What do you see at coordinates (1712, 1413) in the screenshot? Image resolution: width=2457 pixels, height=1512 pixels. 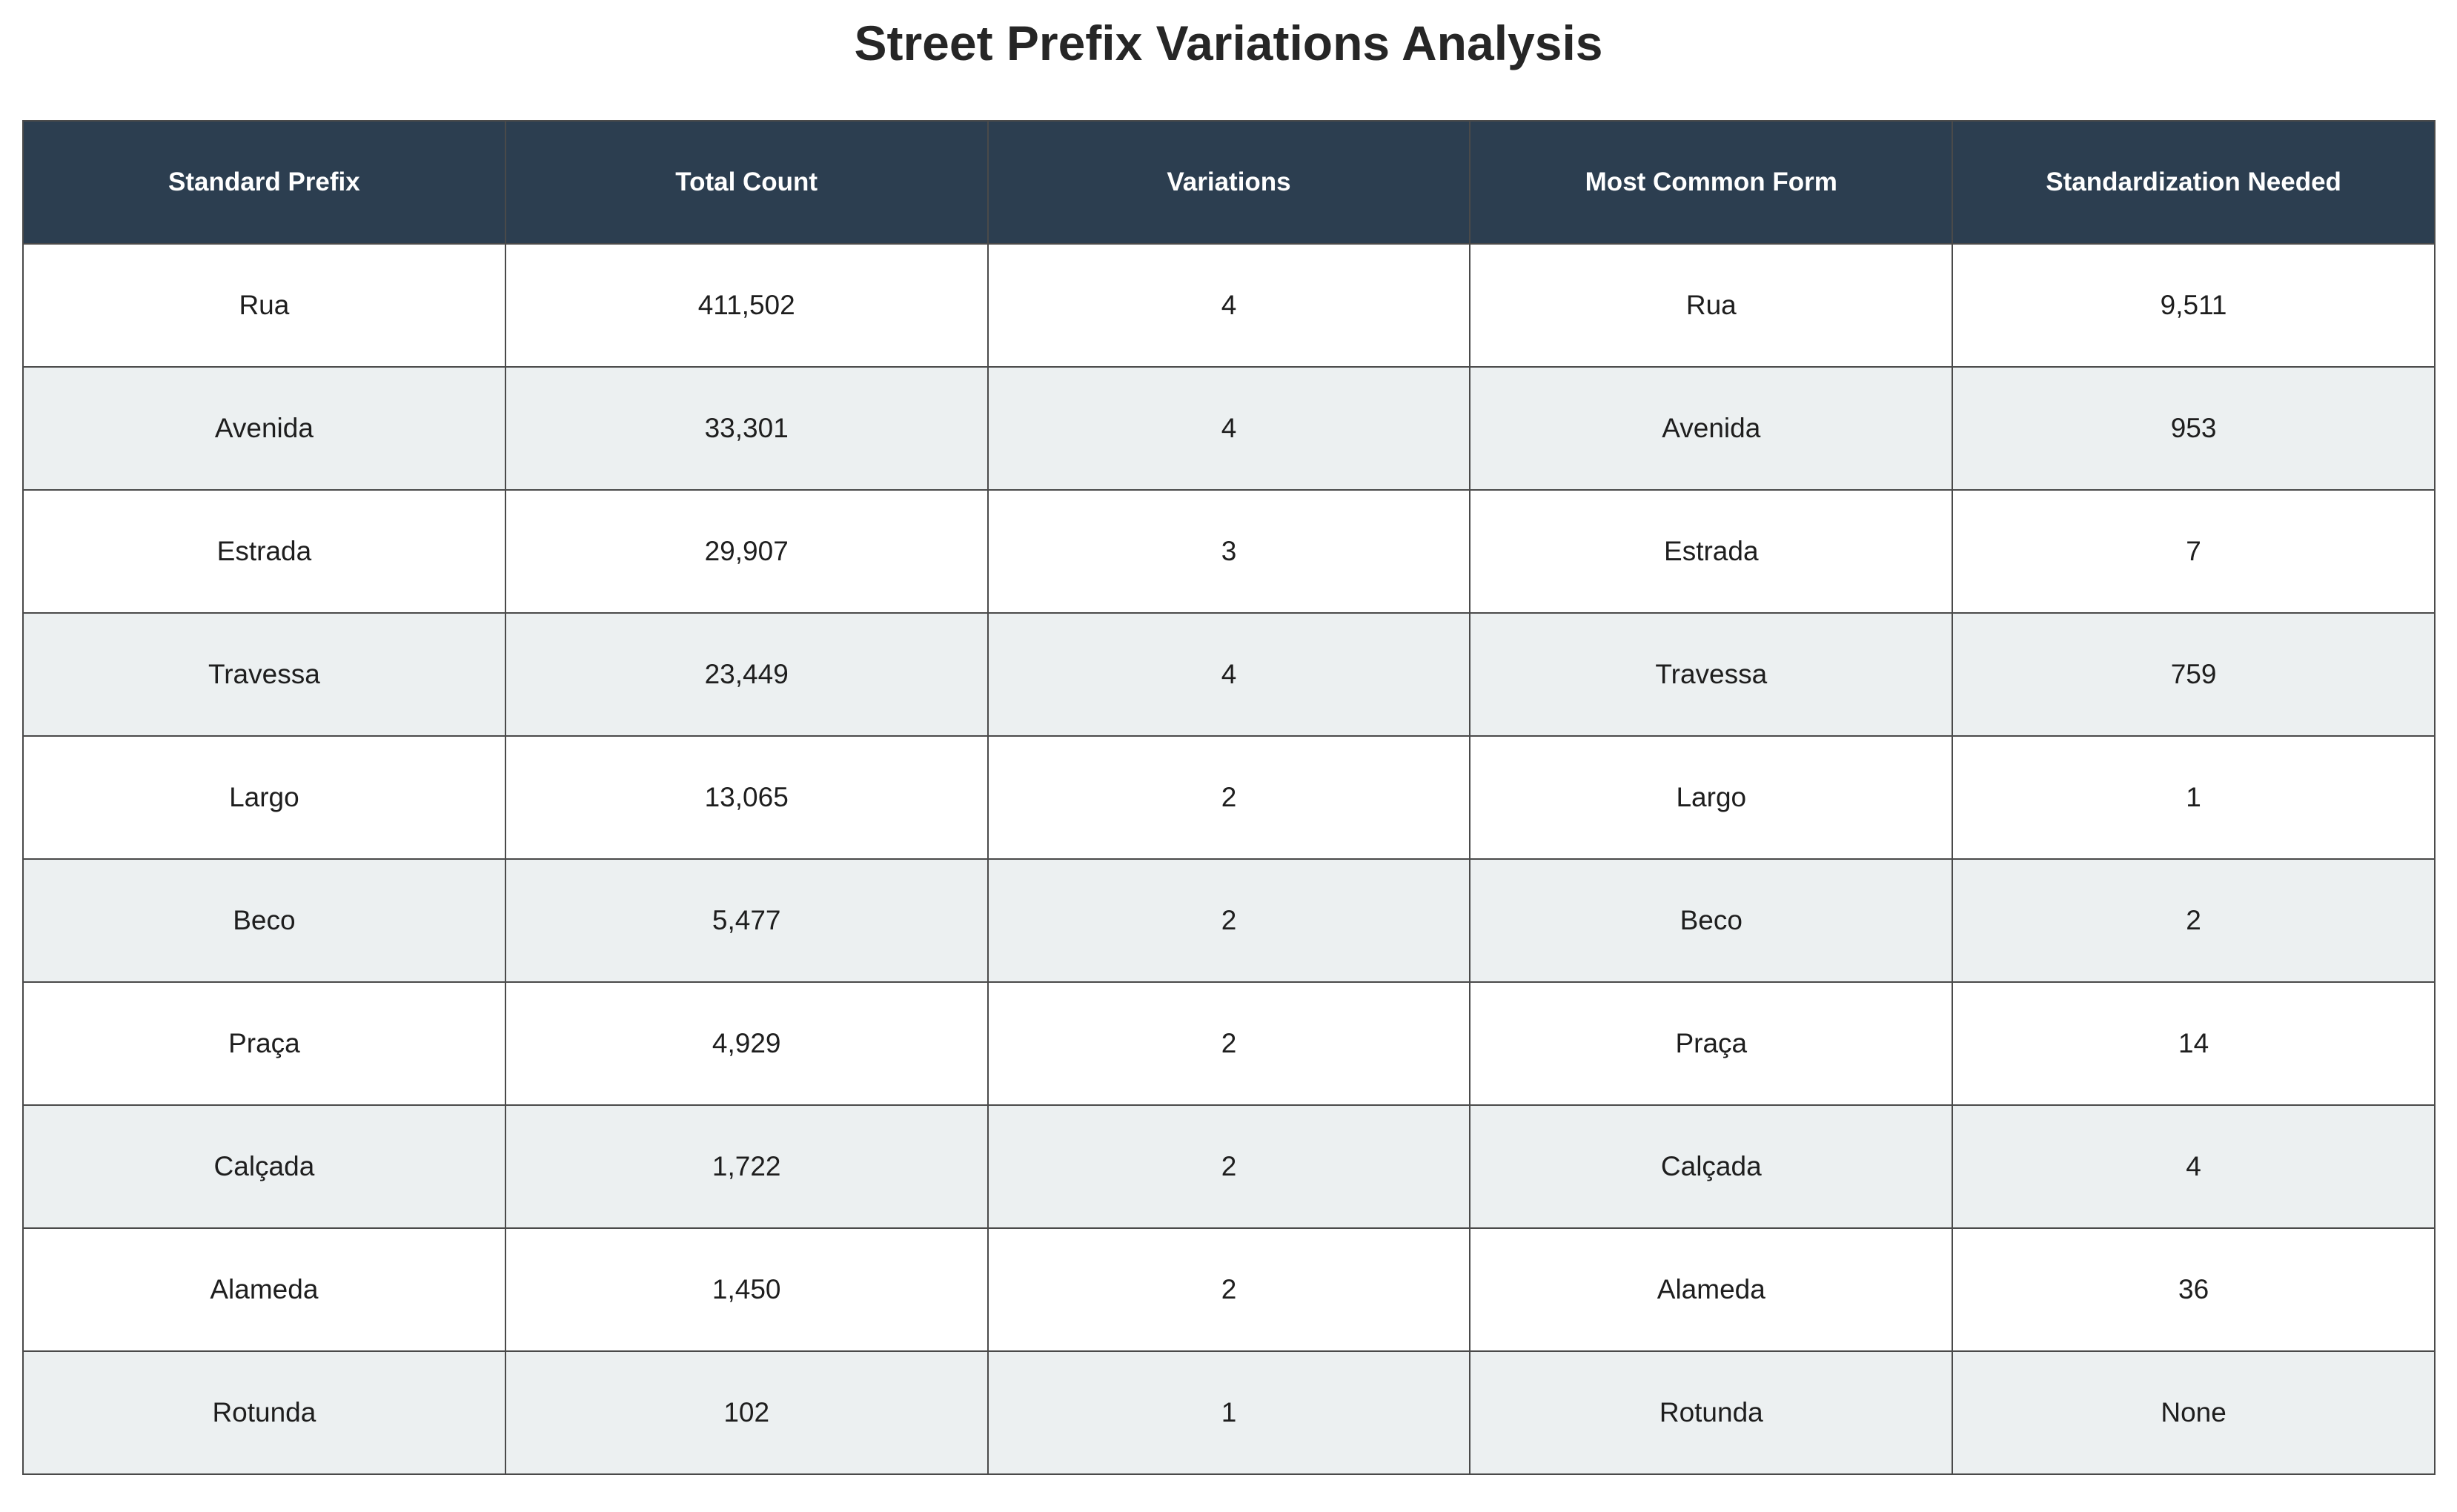 I see `cell-most-common-form: Rotunda` at bounding box center [1712, 1413].